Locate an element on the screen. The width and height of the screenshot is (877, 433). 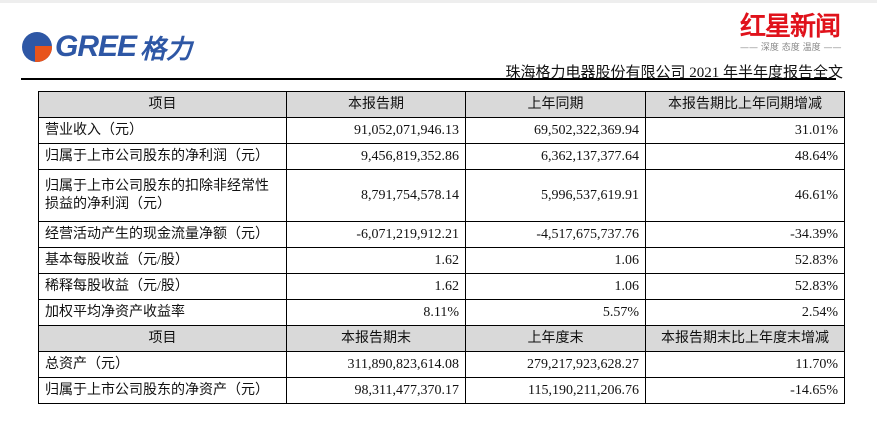
table-cell: 91,052,071,946.13 is located at coordinates (376, 130).